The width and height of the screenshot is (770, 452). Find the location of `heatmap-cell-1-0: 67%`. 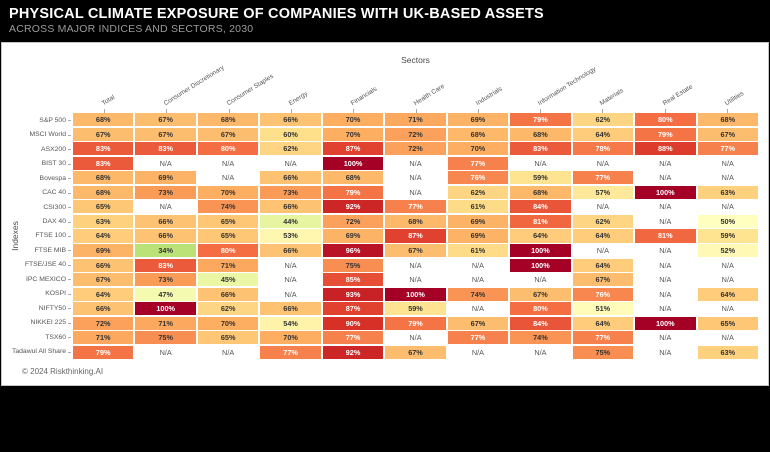

heatmap-cell-1-0: 67% is located at coordinates (103, 134).